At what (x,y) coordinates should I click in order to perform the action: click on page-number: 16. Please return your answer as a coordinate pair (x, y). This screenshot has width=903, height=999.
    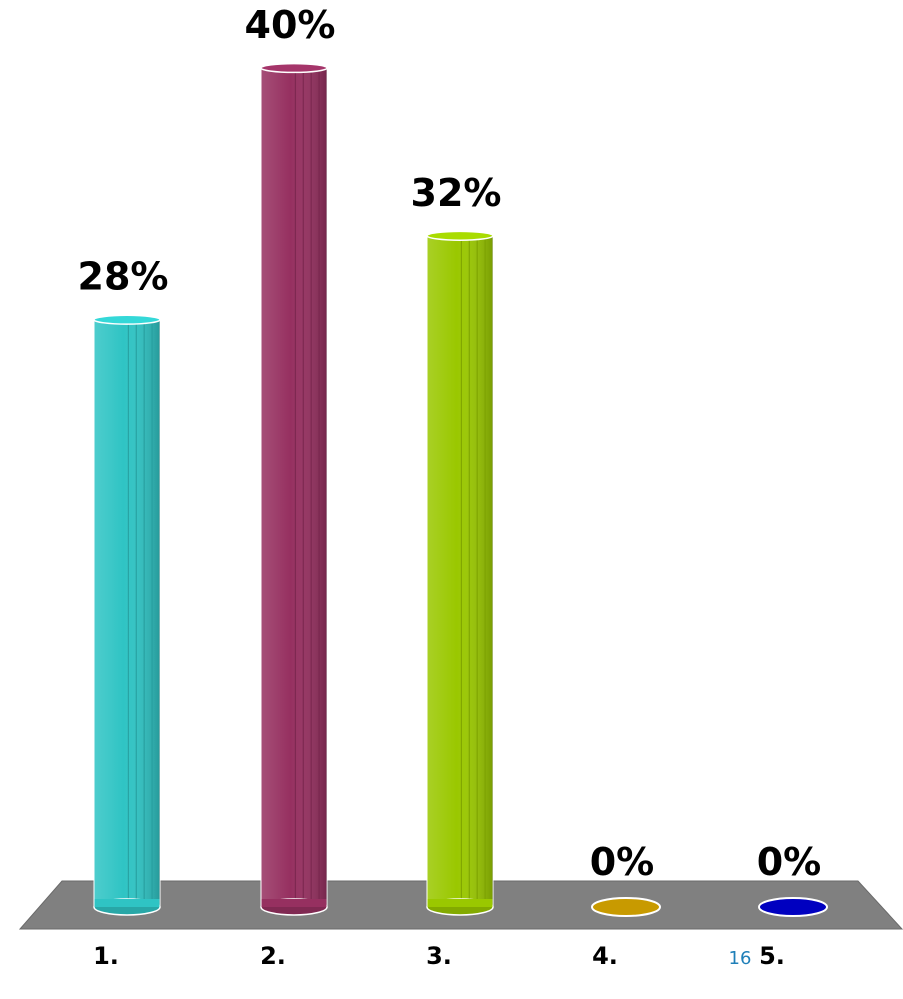
    Looking at the image, I should click on (740, 958).